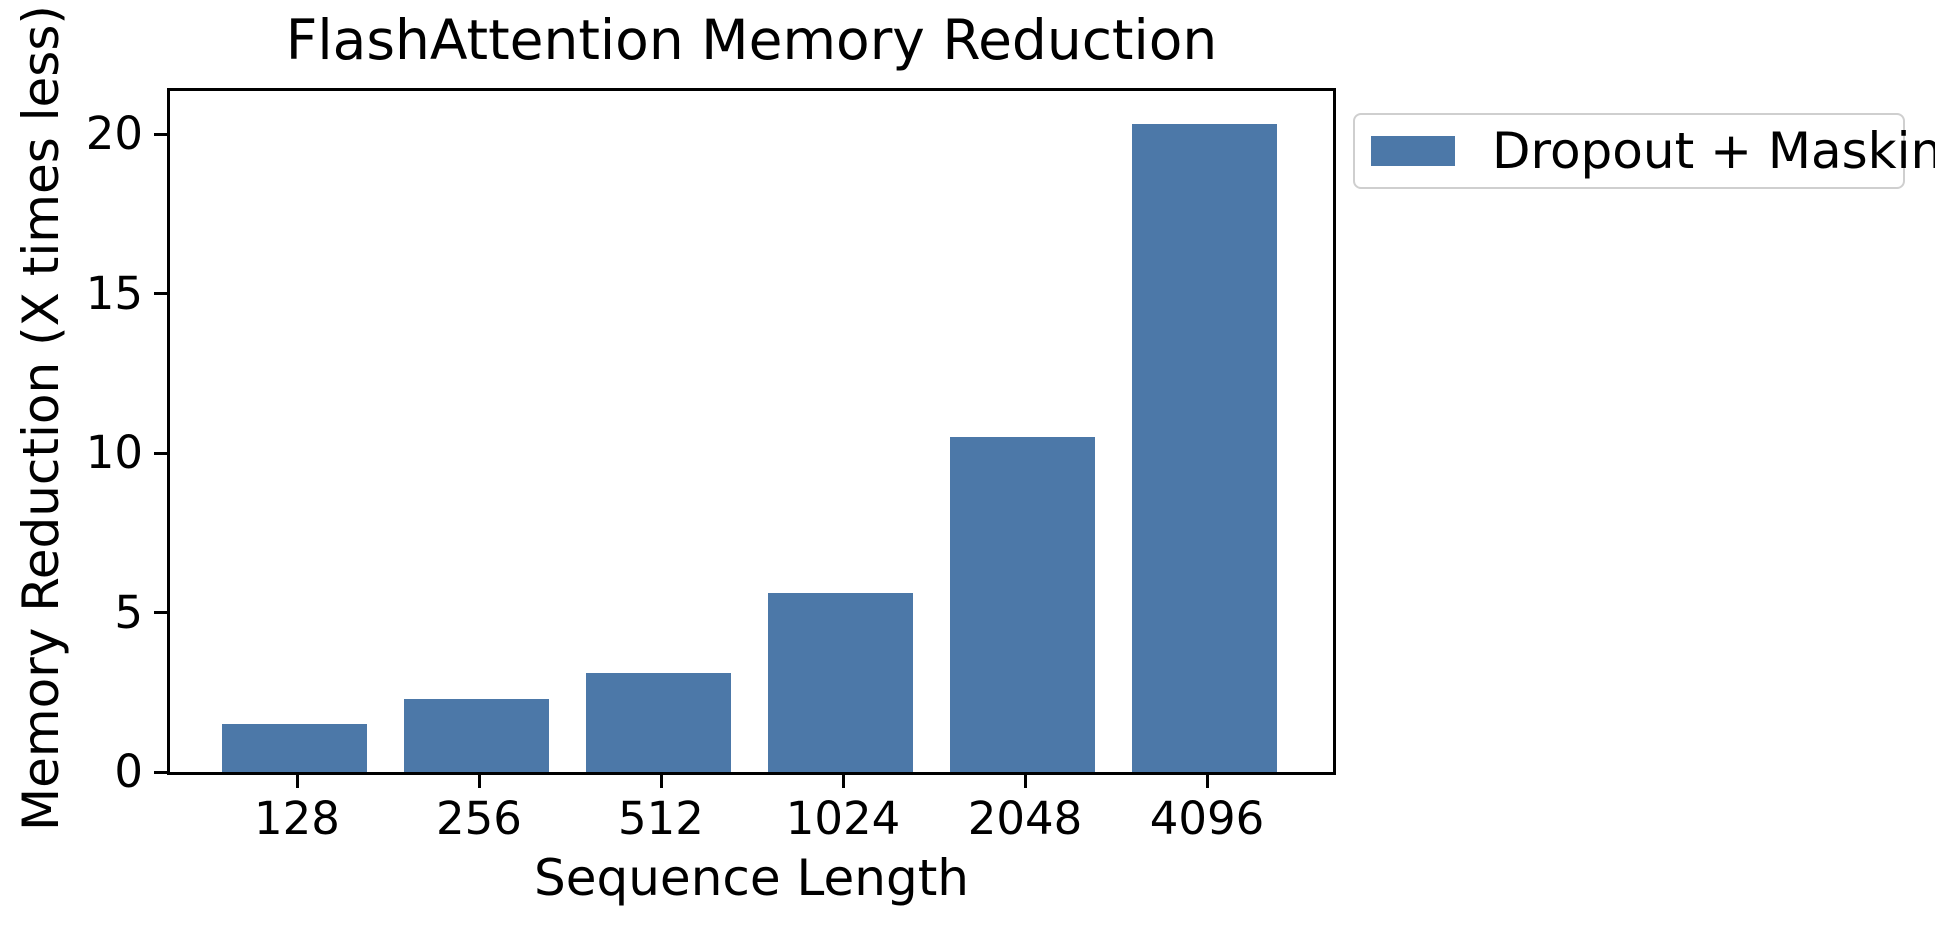  I want to click on x-axis-label: Sequence Length, so click(751, 878).